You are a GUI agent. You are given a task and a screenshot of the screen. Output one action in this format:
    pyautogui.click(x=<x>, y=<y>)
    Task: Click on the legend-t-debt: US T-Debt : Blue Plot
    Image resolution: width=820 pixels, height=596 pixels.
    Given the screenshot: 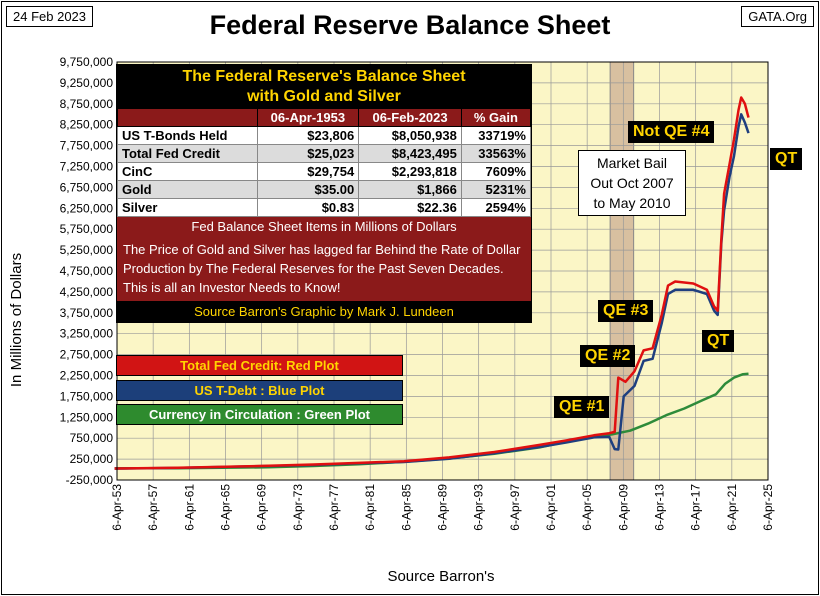 What is the action you would take?
    pyautogui.click(x=259, y=390)
    